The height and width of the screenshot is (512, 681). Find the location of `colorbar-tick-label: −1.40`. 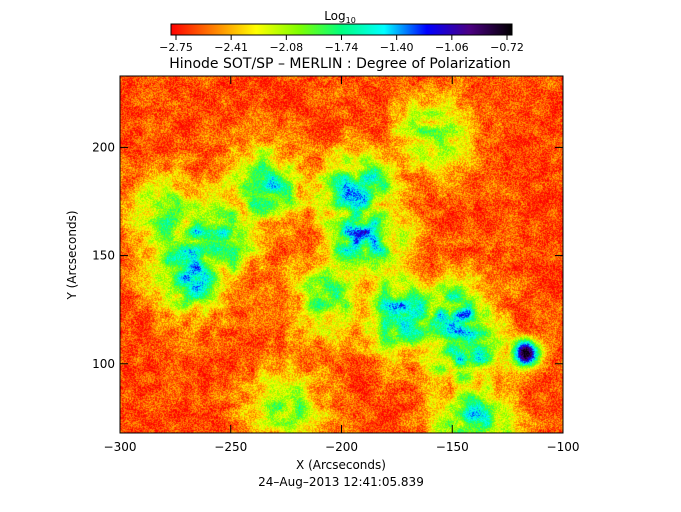

colorbar-tick-label: −1.40 is located at coordinates (397, 47).